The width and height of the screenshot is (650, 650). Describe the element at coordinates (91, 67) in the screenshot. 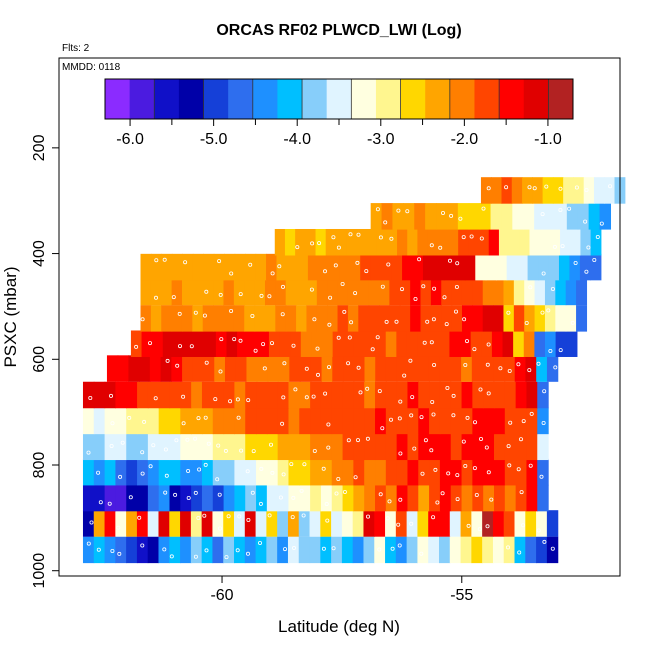

I see `date-label: MMDD: 0118` at that location.